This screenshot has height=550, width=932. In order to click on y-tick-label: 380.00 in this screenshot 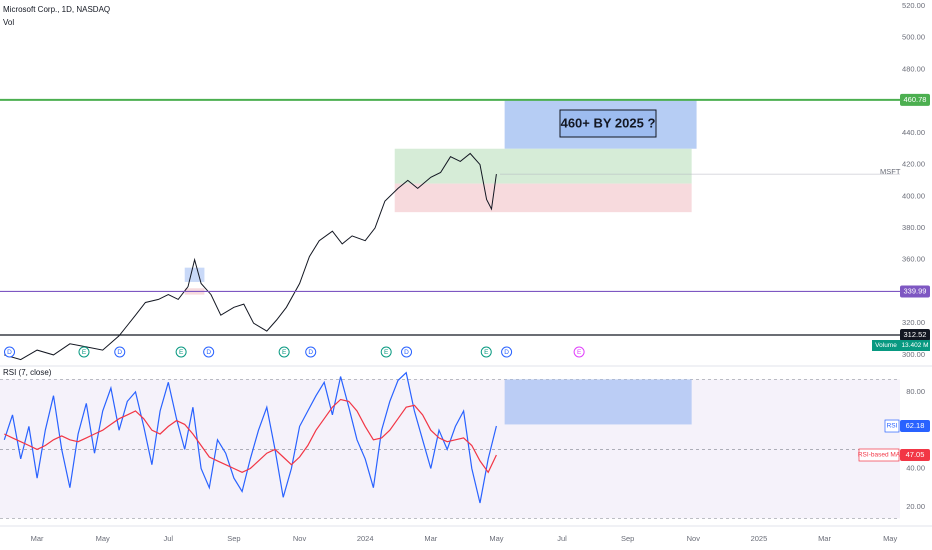, I will do `click(913, 227)`.